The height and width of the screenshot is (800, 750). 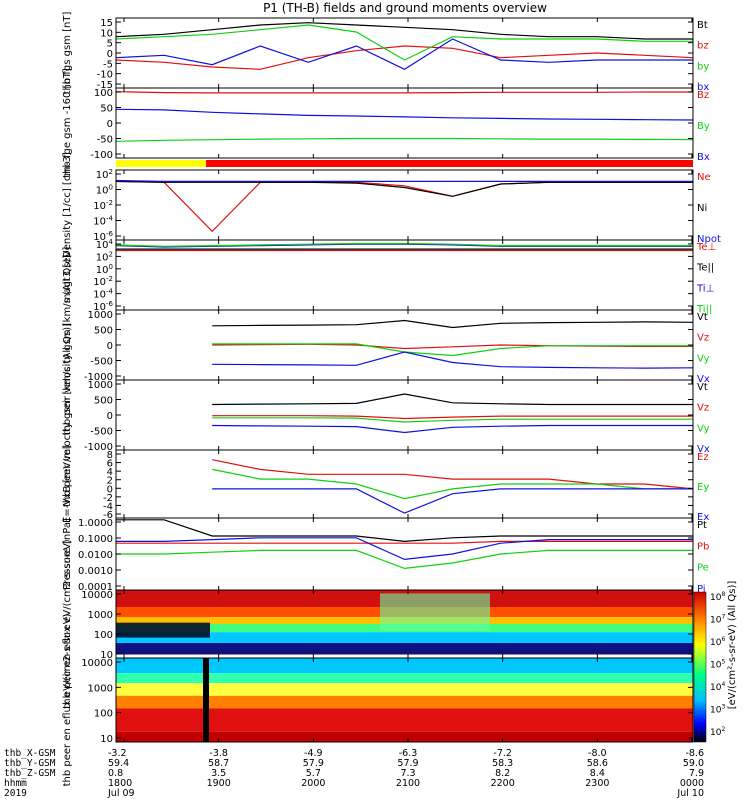 What do you see at coordinates (95, 587) in the screenshot?
I see `y-tick-label: 0.0001` at bounding box center [95, 587].